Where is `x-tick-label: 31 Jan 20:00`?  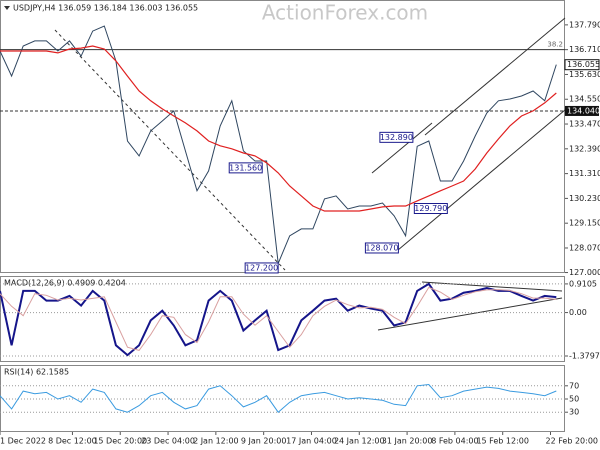 x-tick-label: 31 Jan 20:00 is located at coordinates (407, 441).